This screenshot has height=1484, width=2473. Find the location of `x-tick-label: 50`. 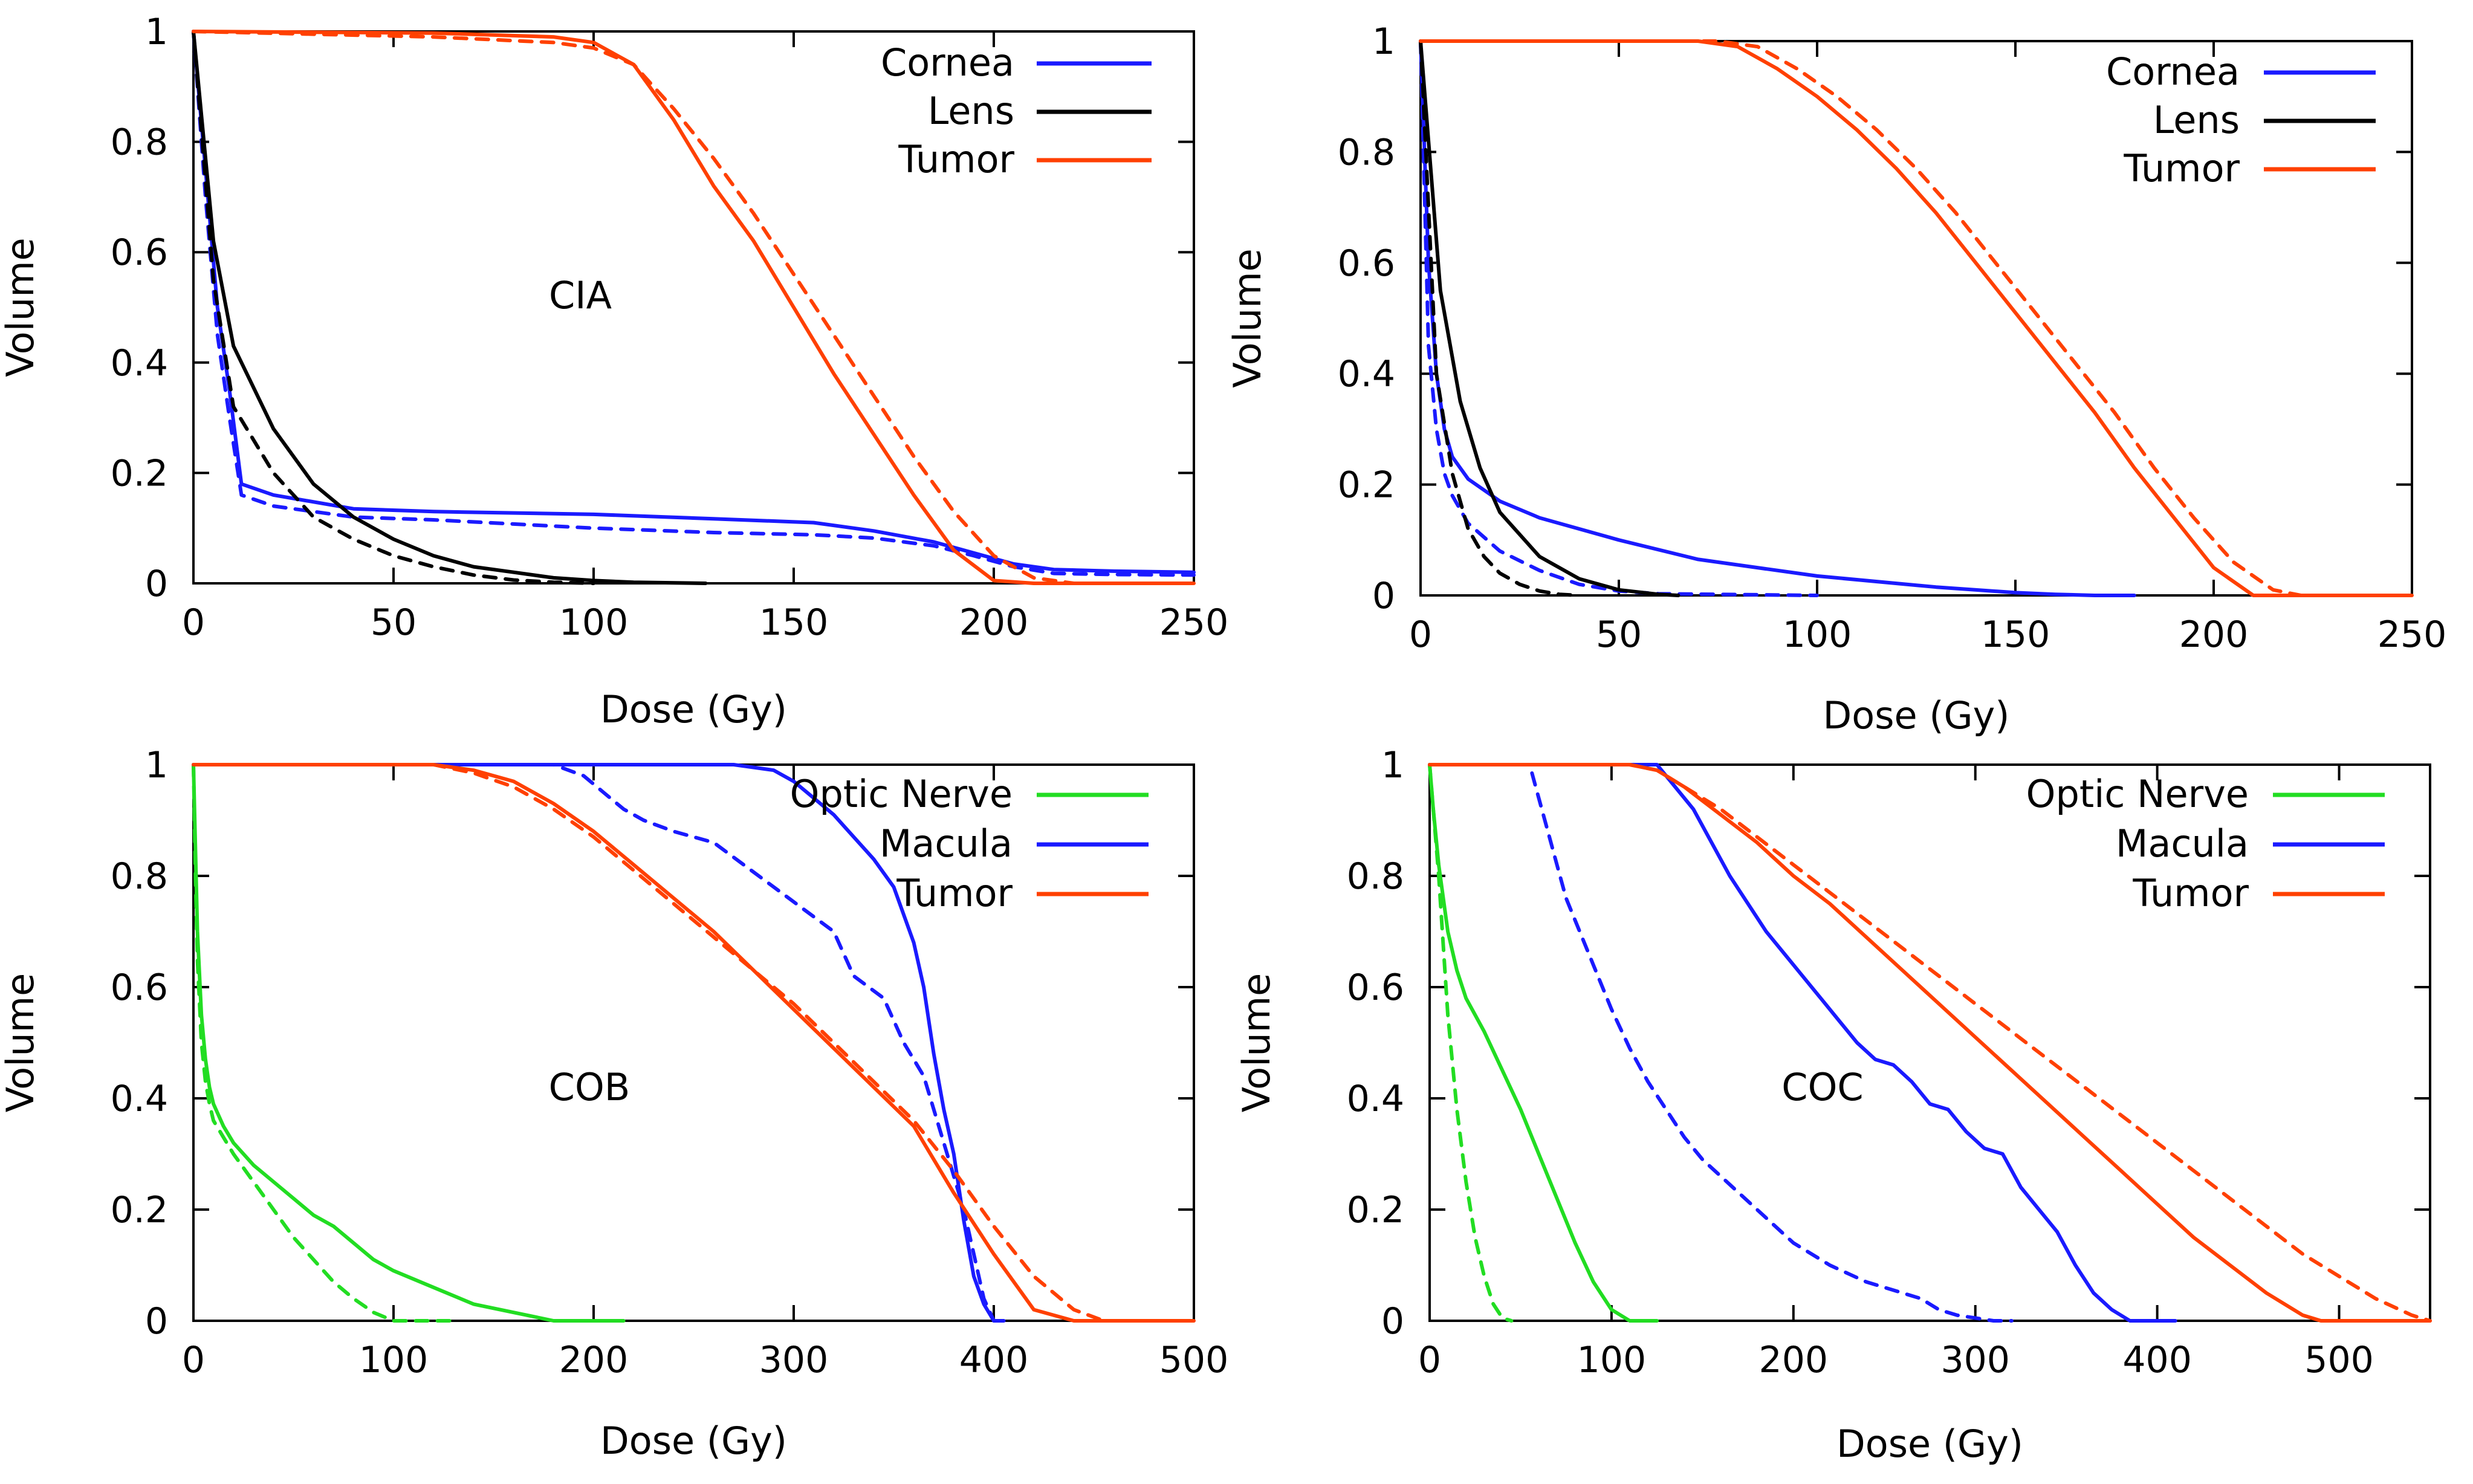

x-tick-label: 50 is located at coordinates (393, 622).